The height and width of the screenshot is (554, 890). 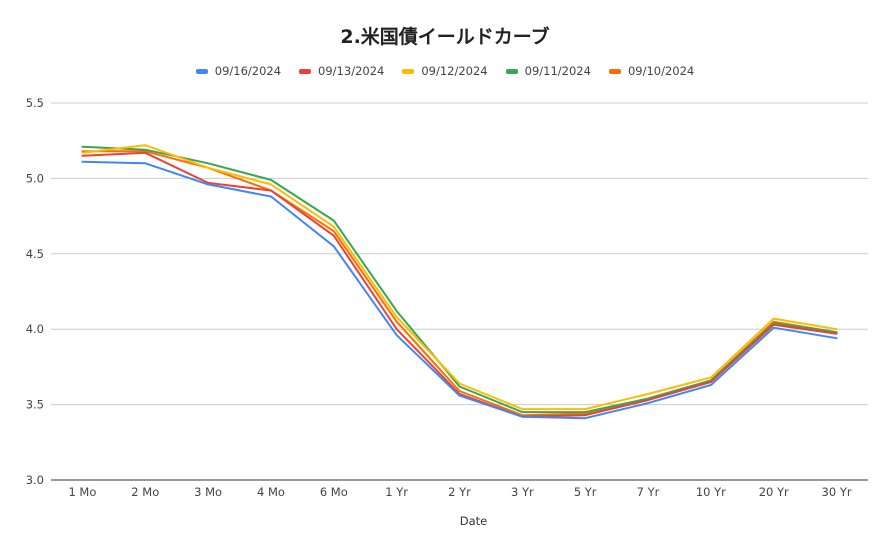 I want to click on y-tick-label: 5.0, so click(x=35, y=178).